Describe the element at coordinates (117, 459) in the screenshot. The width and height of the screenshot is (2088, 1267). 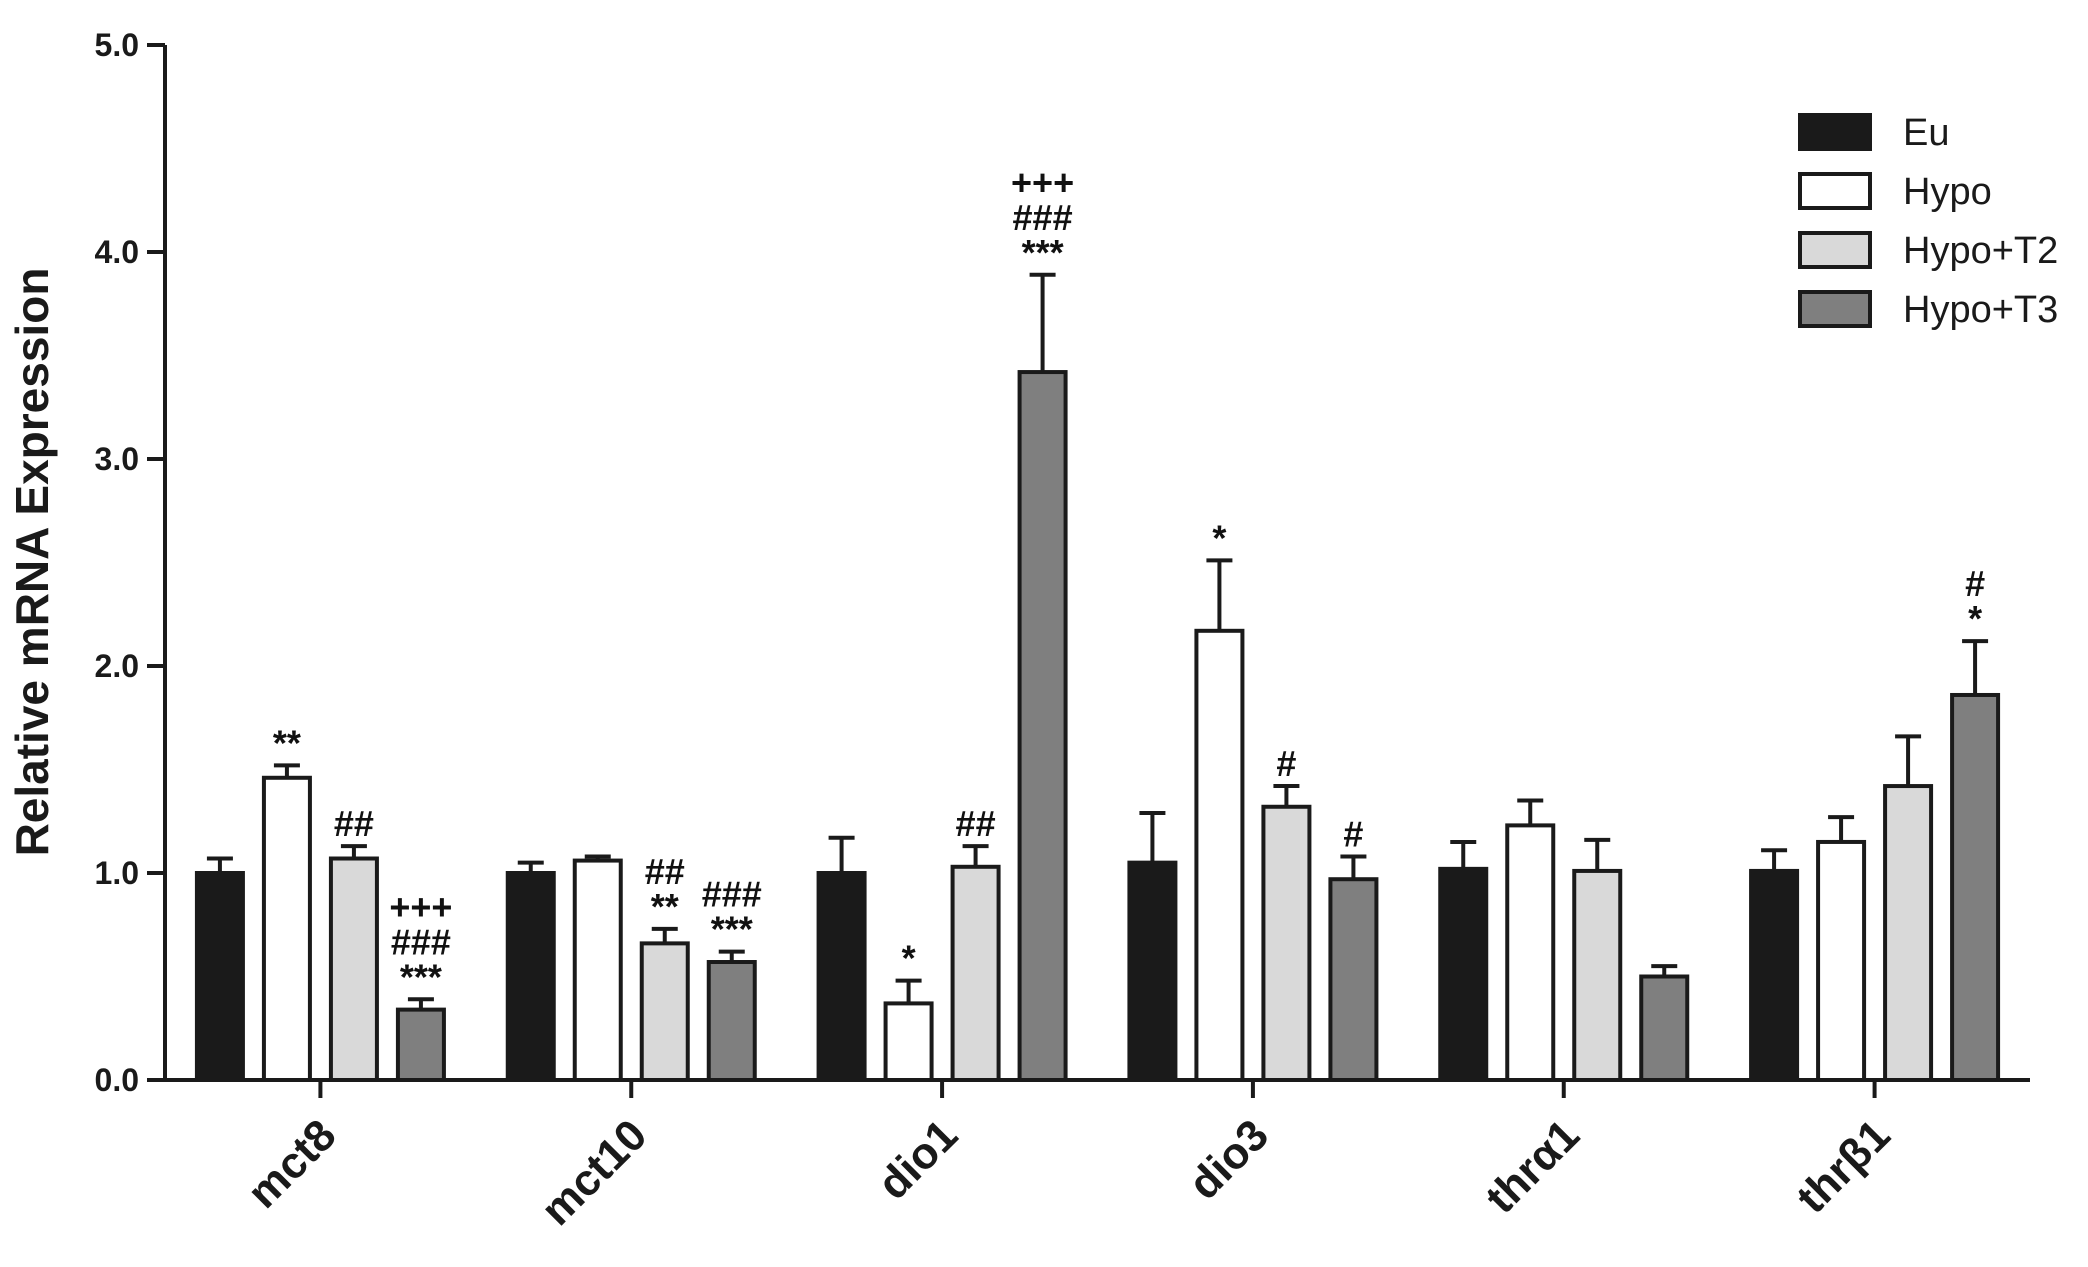
I see `y-tick-label: 3.0` at that location.